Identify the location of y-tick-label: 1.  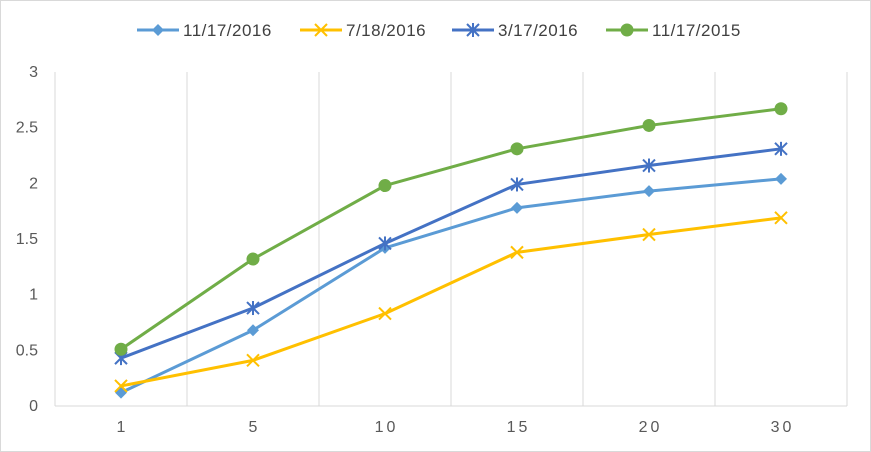
(33, 295).